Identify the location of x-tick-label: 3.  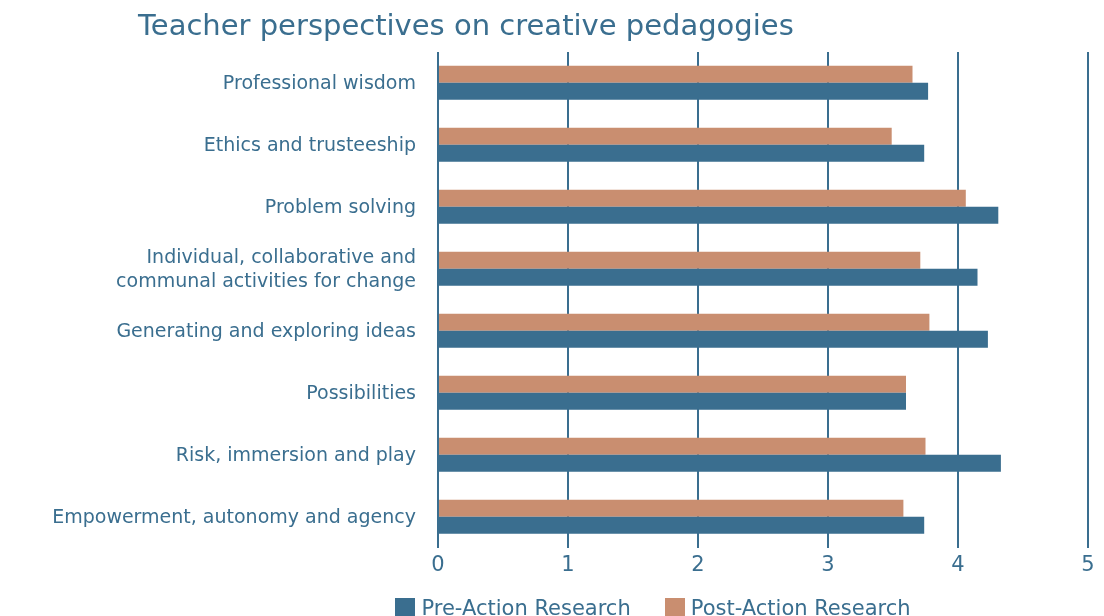
(828, 563).